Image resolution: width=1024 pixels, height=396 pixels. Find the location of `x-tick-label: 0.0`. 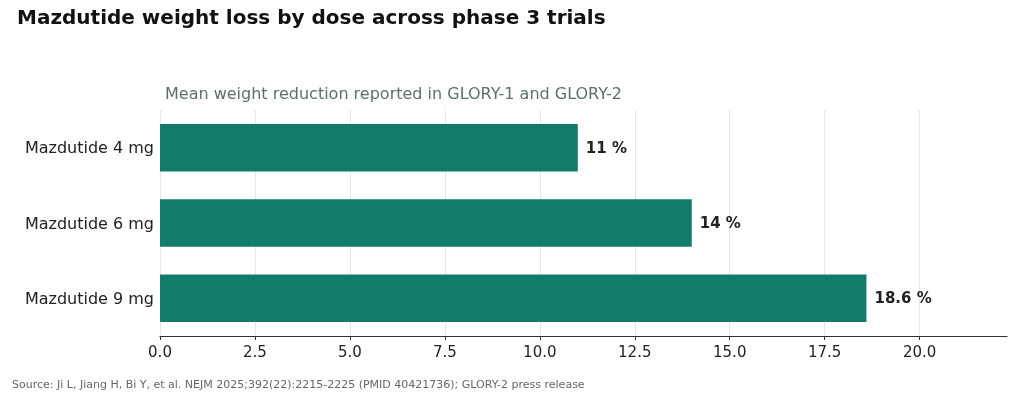

x-tick-label: 0.0 is located at coordinates (160, 351).